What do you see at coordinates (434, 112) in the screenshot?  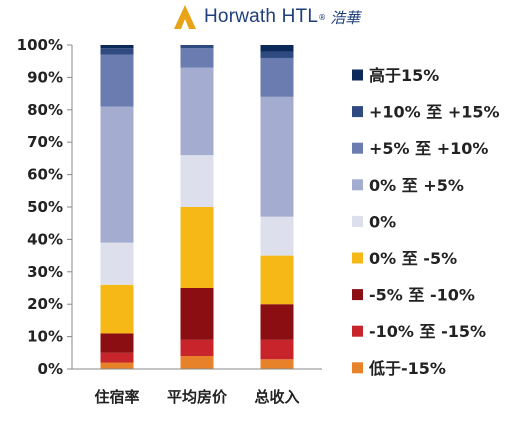 I see `legend-label: +10% 至 +15%` at bounding box center [434, 112].